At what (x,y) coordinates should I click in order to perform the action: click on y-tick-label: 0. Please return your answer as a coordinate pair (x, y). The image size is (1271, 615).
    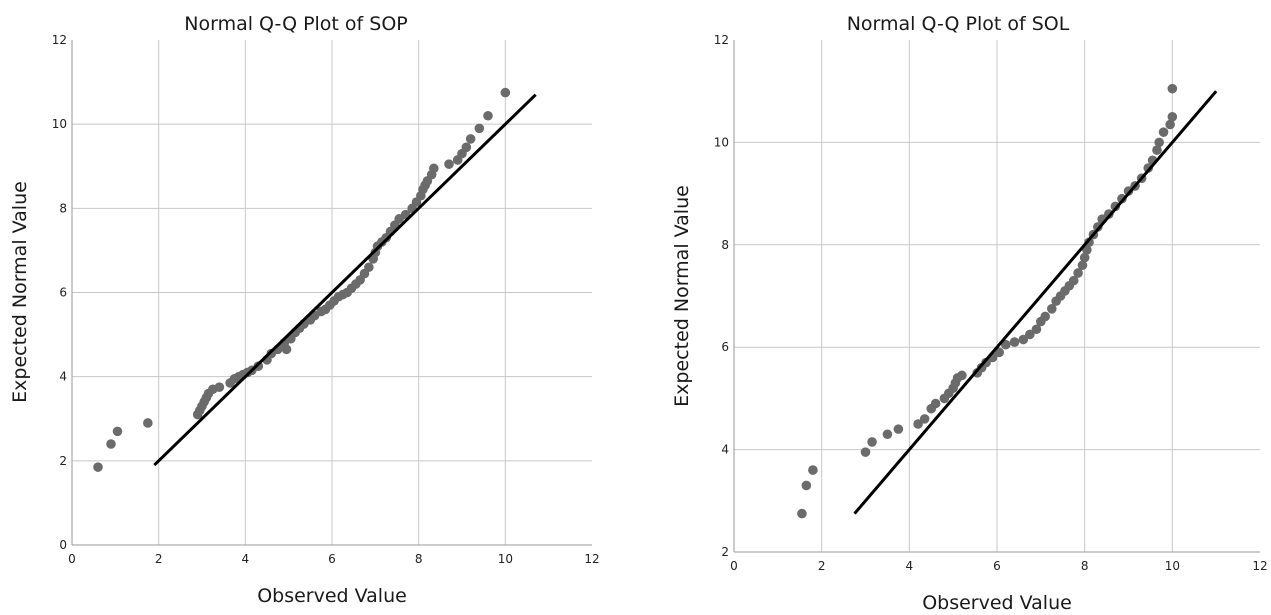
    Looking at the image, I should click on (63, 545).